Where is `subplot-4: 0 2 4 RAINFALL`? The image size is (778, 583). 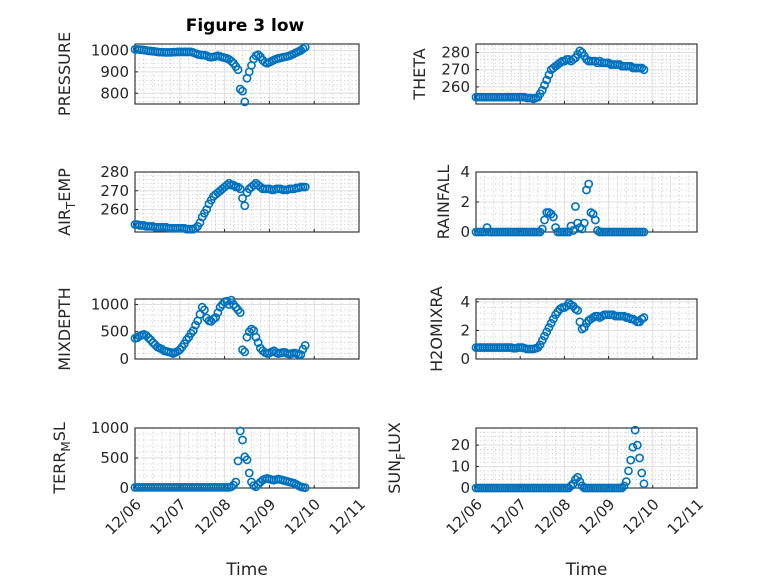
subplot-4: 0 2 4 RAINFALL is located at coordinates (566, 202).